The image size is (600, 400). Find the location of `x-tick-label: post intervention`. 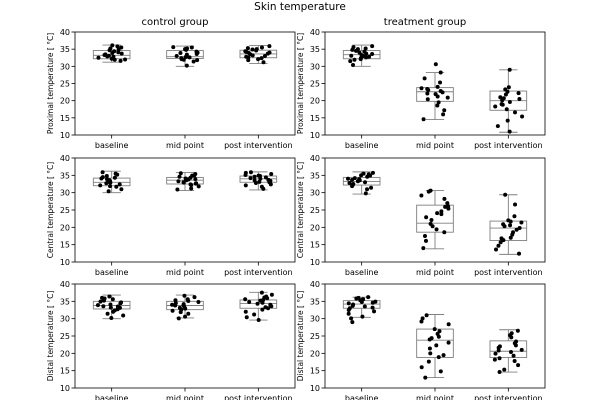

x-tick-label: post intervention is located at coordinates (258, 145).